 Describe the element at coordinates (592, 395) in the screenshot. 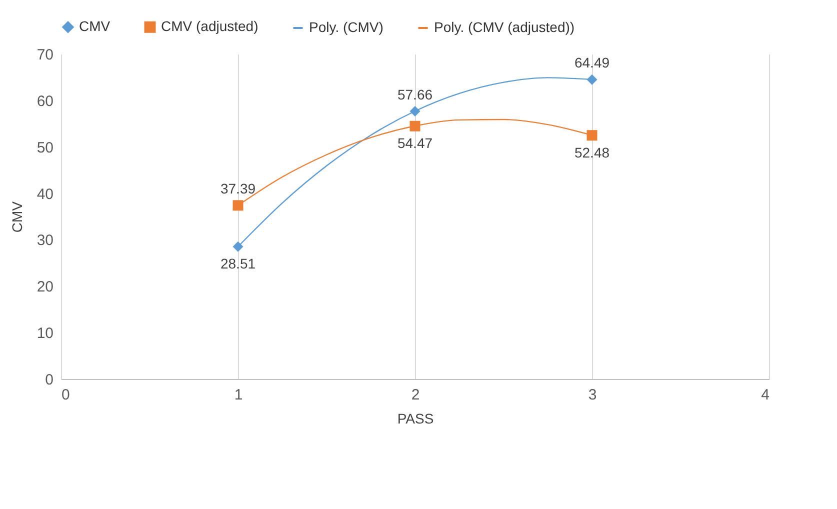

I see `x-tick-label: 3` at that location.